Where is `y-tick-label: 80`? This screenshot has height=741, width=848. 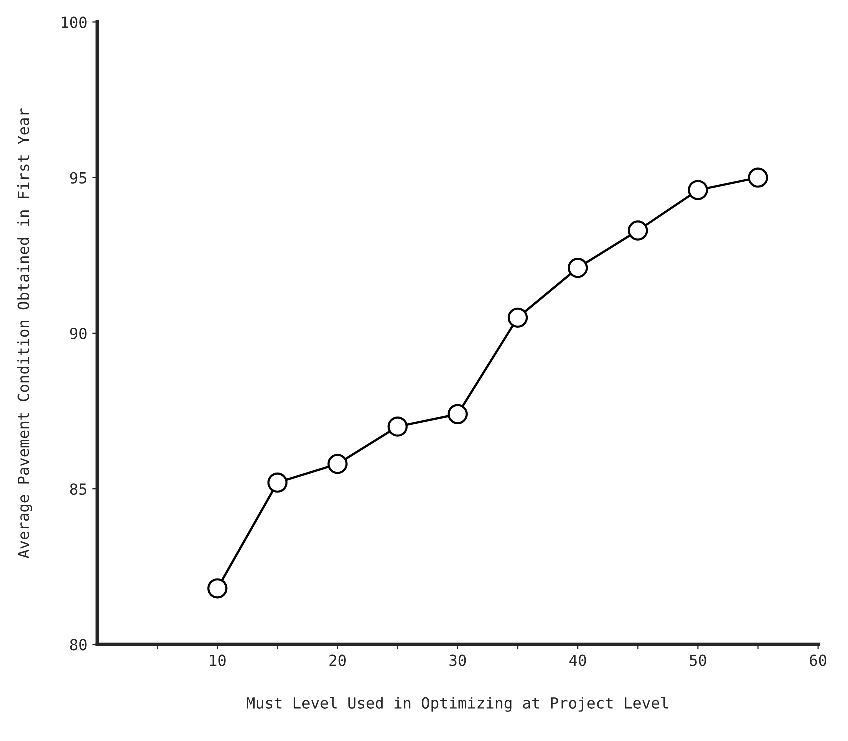 y-tick-label: 80 is located at coordinates (78, 645).